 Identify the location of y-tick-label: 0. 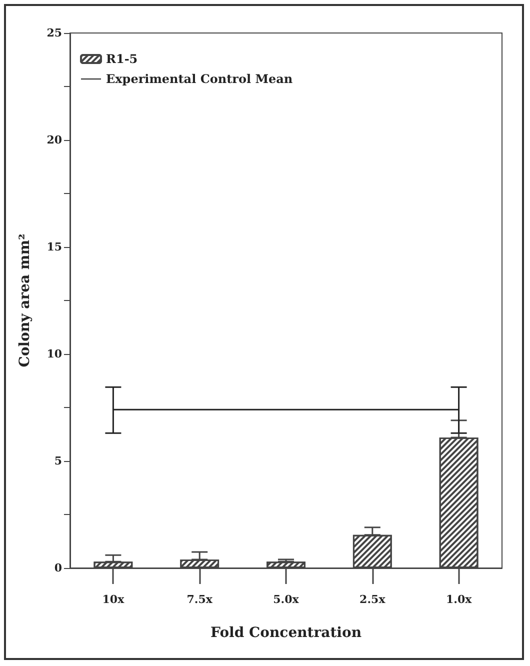
(58, 568).